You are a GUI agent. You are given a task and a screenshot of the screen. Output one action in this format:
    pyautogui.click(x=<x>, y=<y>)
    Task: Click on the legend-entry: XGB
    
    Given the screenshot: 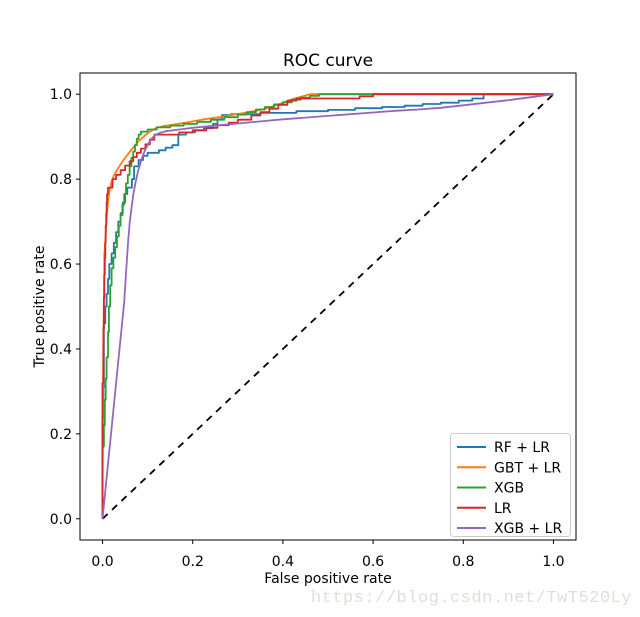 What is the action you would take?
    pyautogui.click(x=490, y=489)
    